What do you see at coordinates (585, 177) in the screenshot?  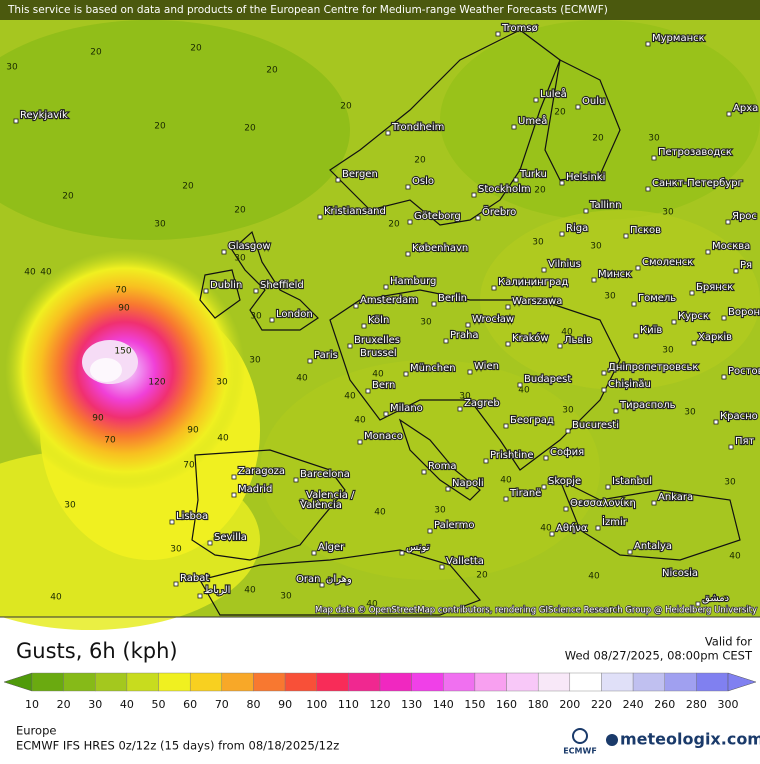 I see `city-label: Helsinki` at bounding box center [585, 177].